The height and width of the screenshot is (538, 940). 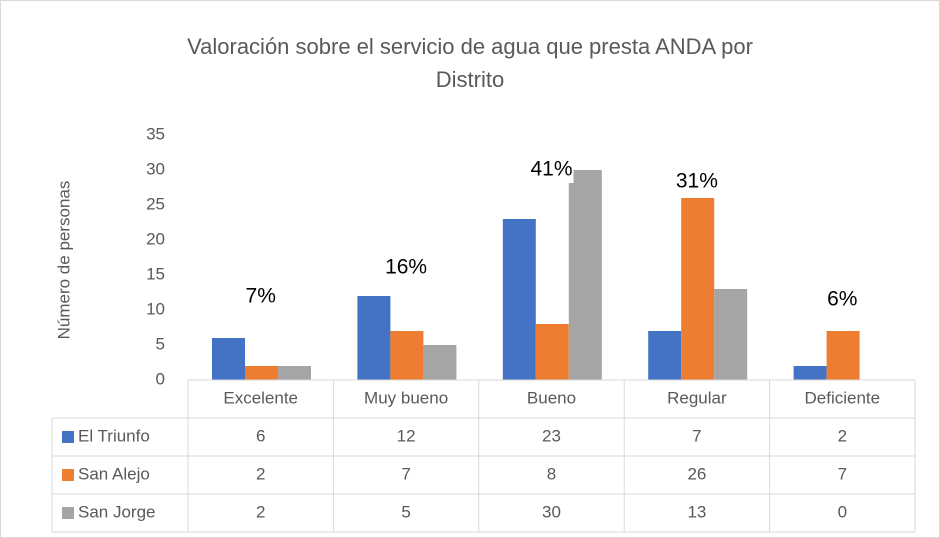 What do you see at coordinates (696, 511) in the screenshot?
I see `table-value: 13` at bounding box center [696, 511].